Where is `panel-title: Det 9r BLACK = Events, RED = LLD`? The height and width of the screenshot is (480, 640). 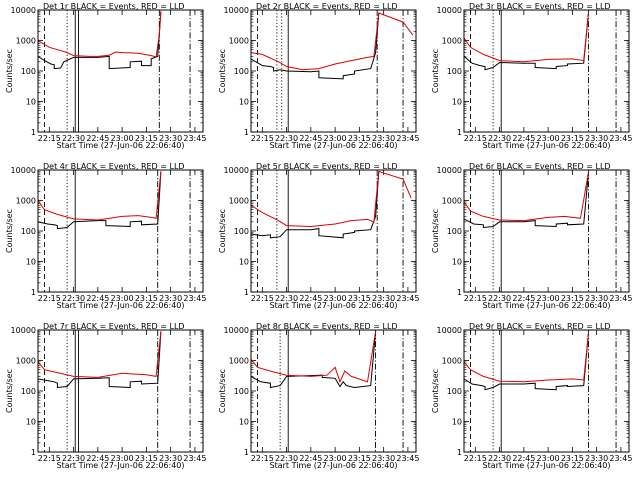
panel-title: Det 9r BLACK = Events, RED = LLD is located at coordinates (540, 326).